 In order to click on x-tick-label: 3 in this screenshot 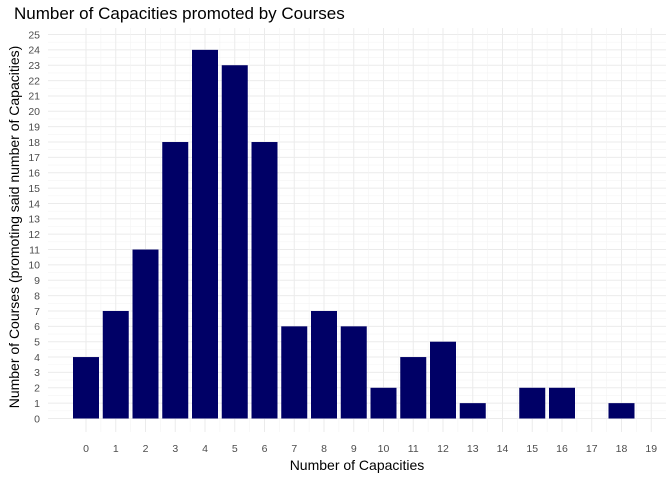, I will do `click(175, 449)`.